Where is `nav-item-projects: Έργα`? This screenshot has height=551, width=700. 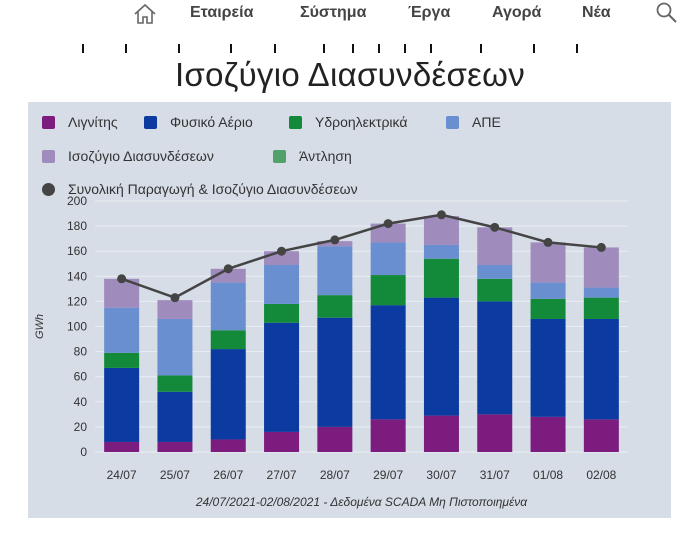 nav-item-projects: Έργα is located at coordinates (429, 12).